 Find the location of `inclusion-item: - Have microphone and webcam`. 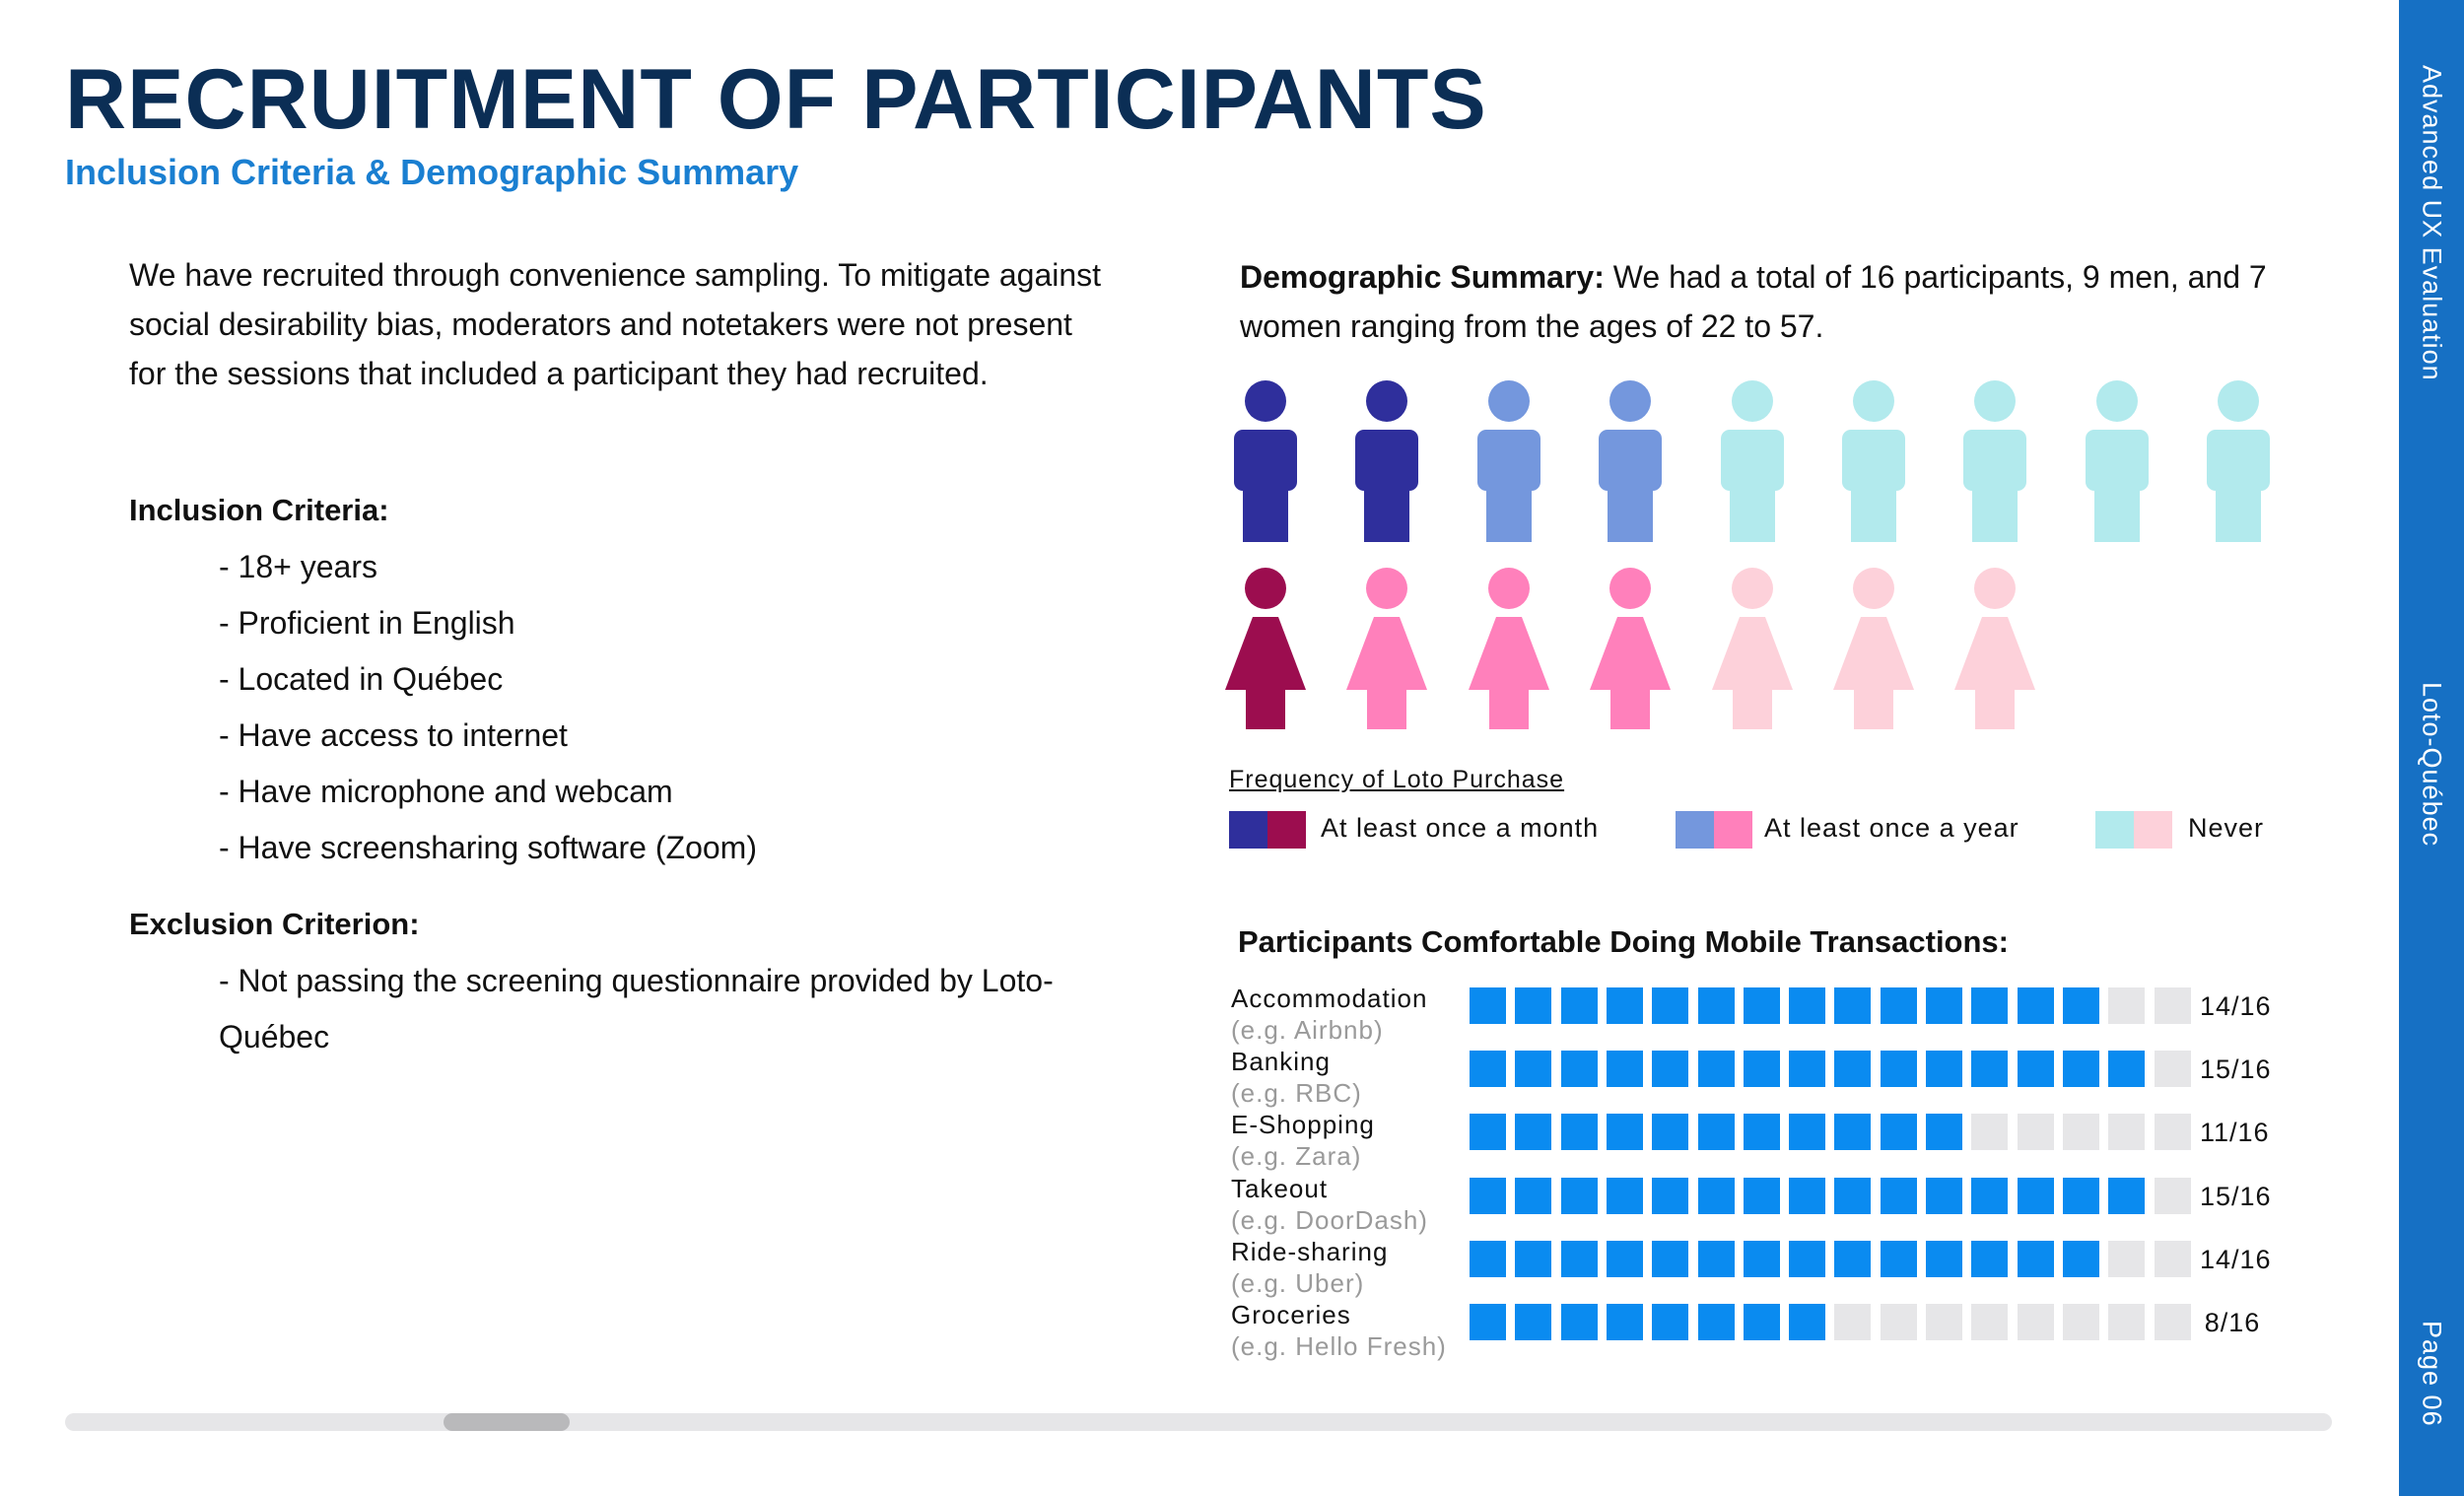

inclusion-item: - Have microphone and webcam is located at coordinates (446, 791).